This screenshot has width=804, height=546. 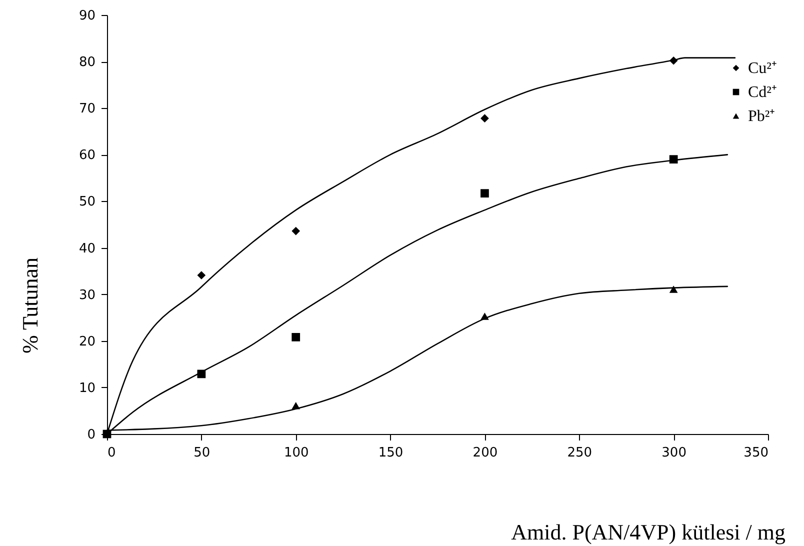 What do you see at coordinates (296, 453) in the screenshot?
I see `x-tick-label: 100` at bounding box center [296, 453].